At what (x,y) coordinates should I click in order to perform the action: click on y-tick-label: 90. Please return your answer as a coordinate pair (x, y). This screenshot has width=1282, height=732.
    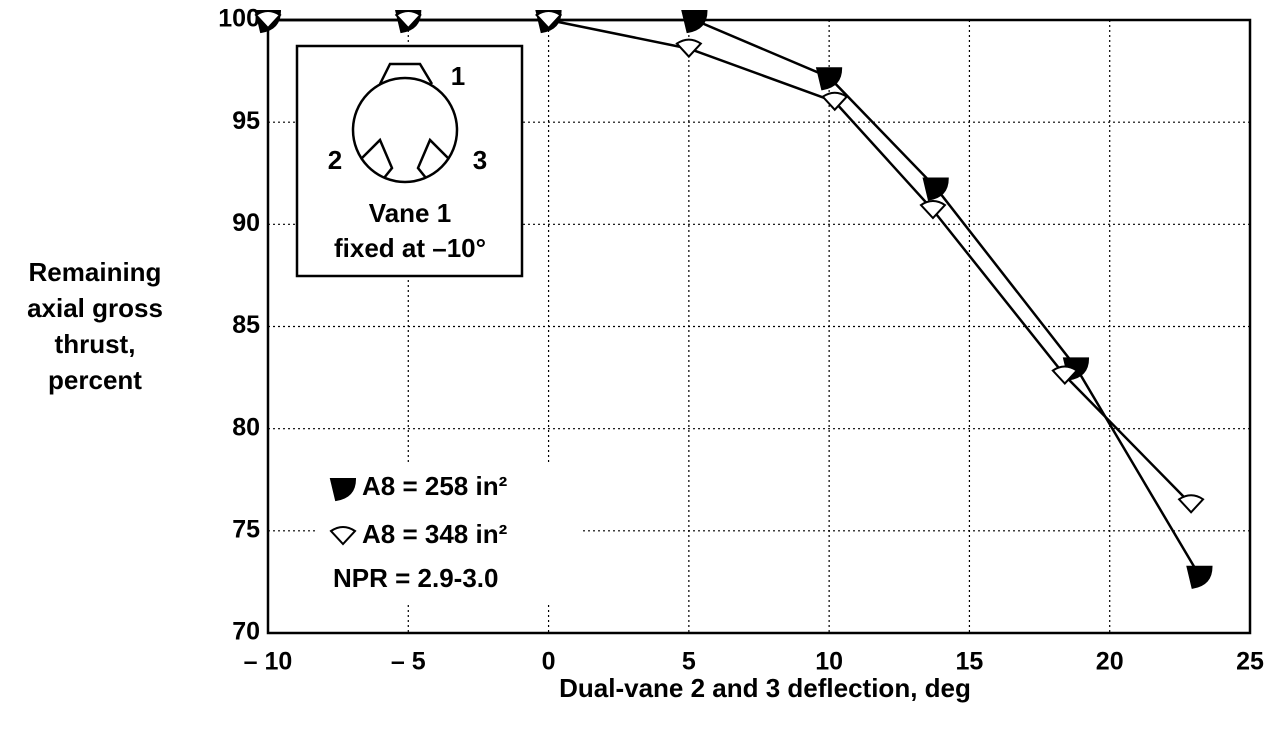
    Looking at the image, I should click on (246, 223).